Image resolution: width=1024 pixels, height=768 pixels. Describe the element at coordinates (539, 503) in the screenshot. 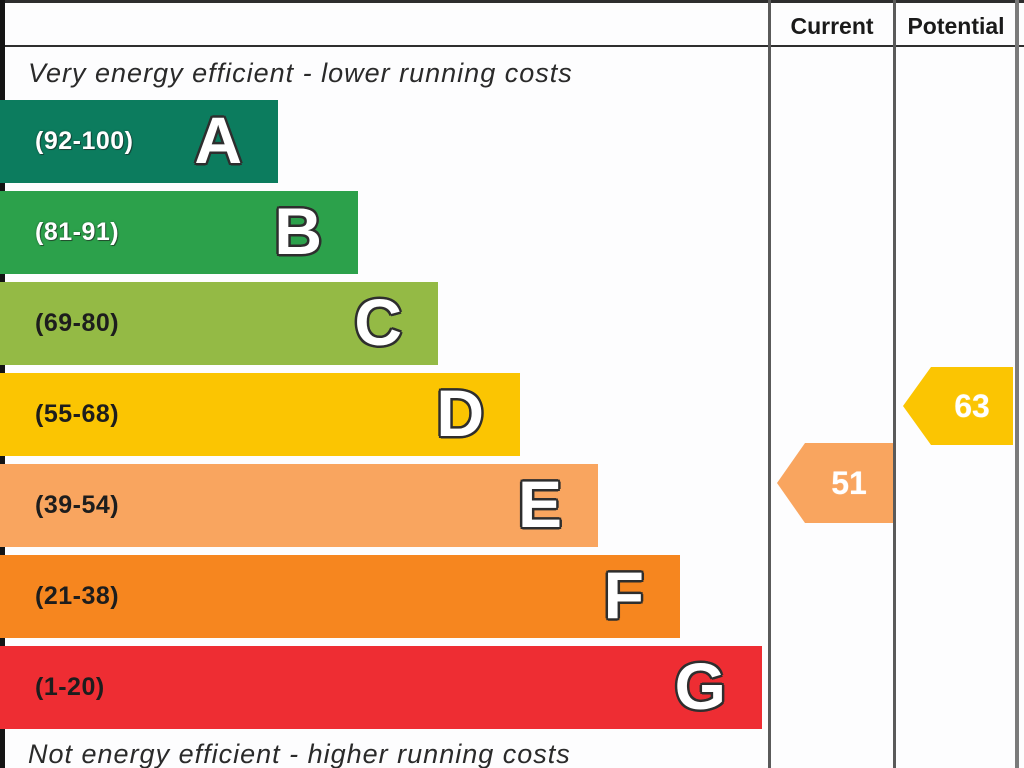

I see `band-letter: E` at that location.